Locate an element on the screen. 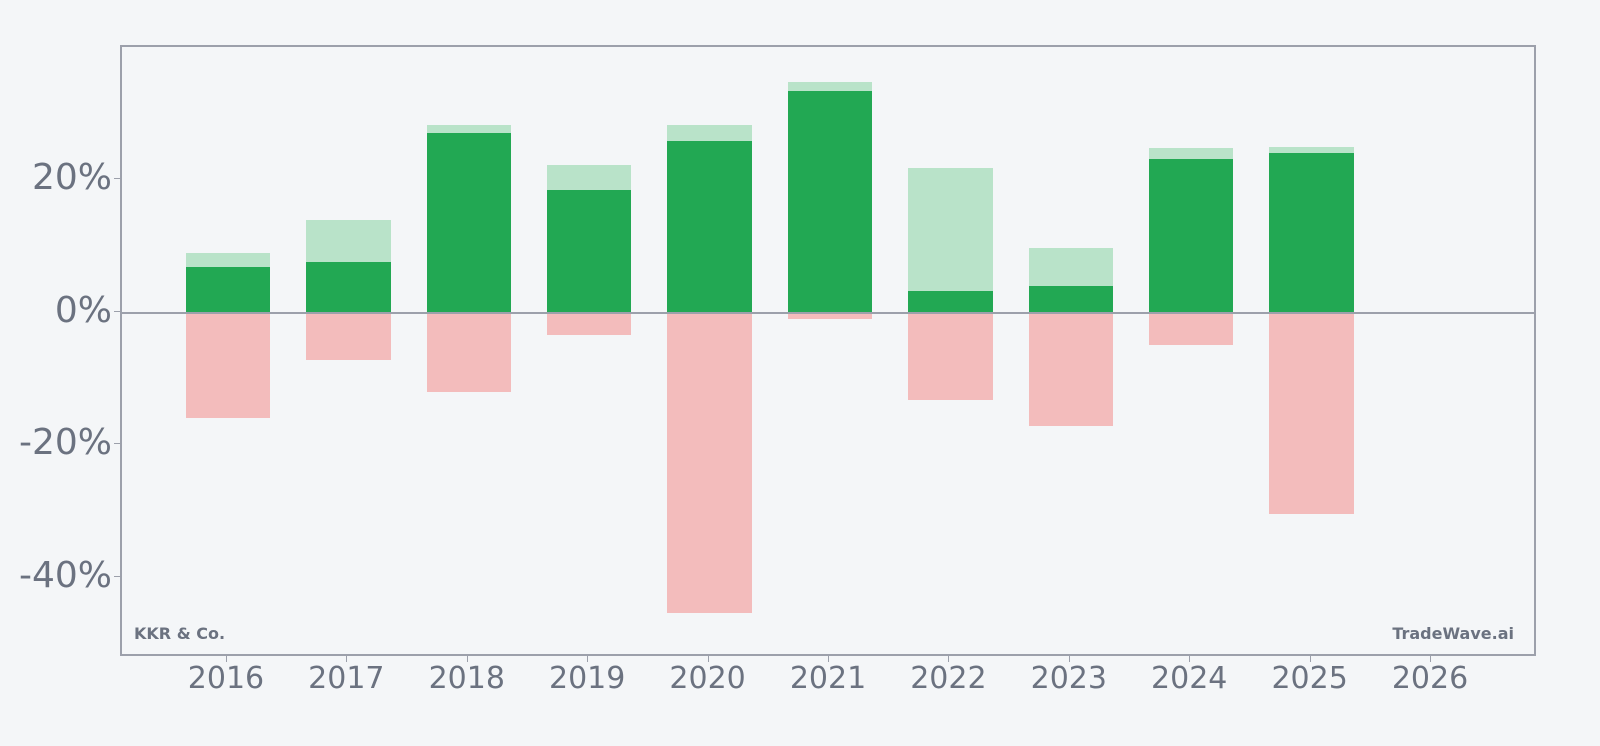  x-tick-label: 2025 is located at coordinates (1309, 678).